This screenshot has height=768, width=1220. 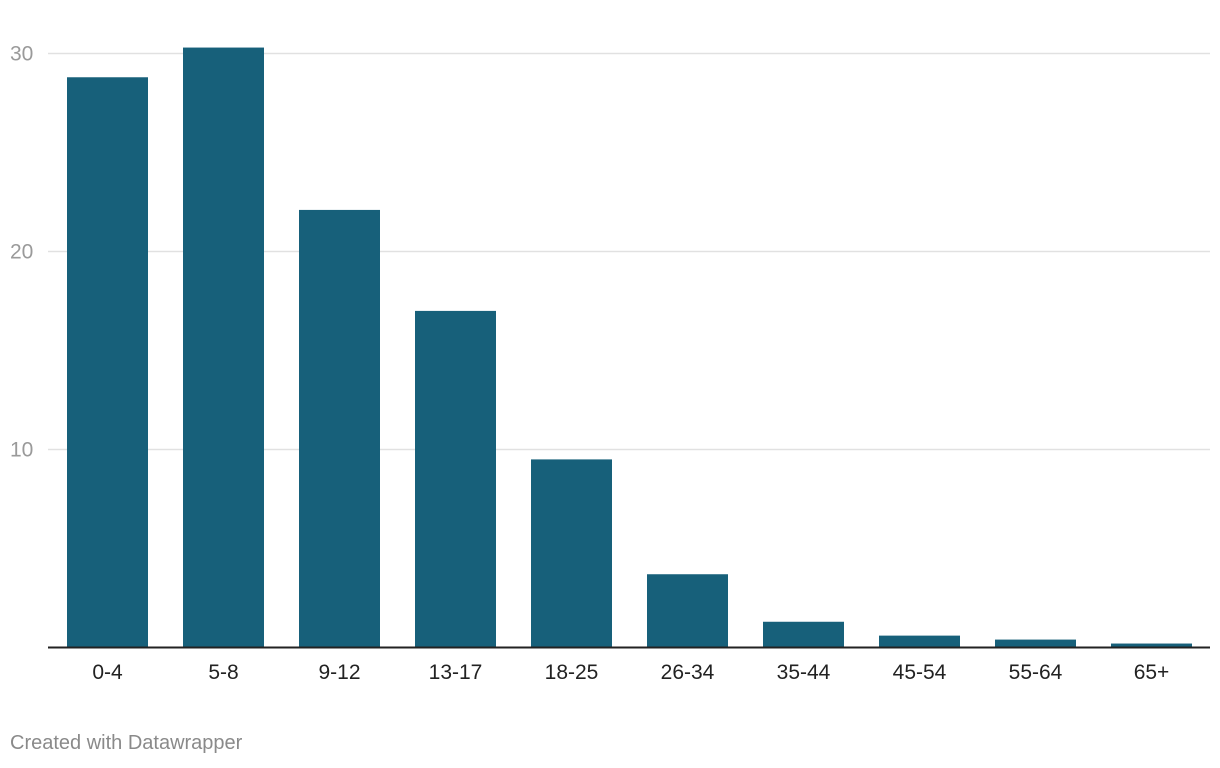 I want to click on x-tick-label: 45-54, so click(x=920, y=672).